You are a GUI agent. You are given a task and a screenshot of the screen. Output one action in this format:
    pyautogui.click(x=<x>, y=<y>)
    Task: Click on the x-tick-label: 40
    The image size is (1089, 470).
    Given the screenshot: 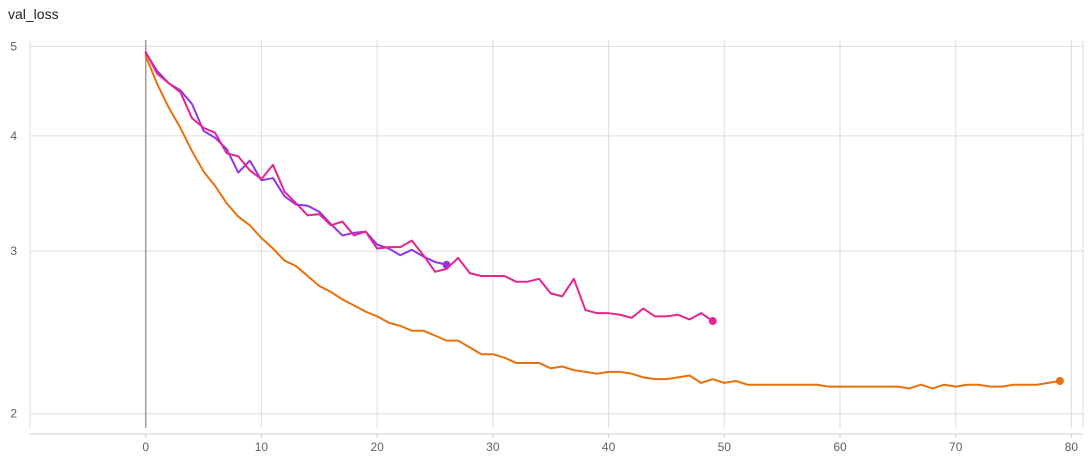 What is the action you would take?
    pyautogui.click(x=609, y=447)
    